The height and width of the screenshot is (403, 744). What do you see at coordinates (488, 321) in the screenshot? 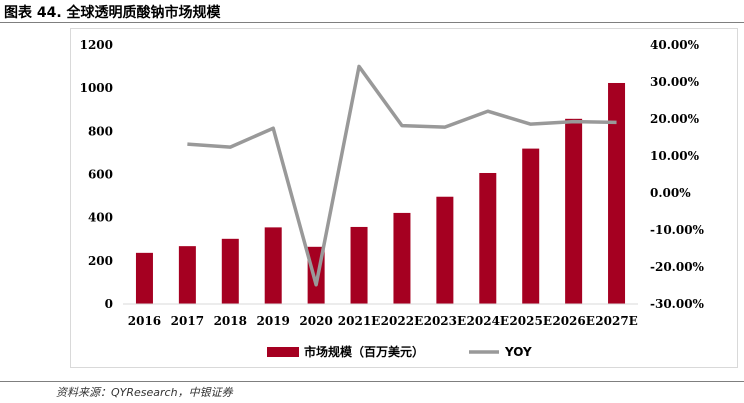
I see `x-tick-label: 2024E` at bounding box center [488, 321].